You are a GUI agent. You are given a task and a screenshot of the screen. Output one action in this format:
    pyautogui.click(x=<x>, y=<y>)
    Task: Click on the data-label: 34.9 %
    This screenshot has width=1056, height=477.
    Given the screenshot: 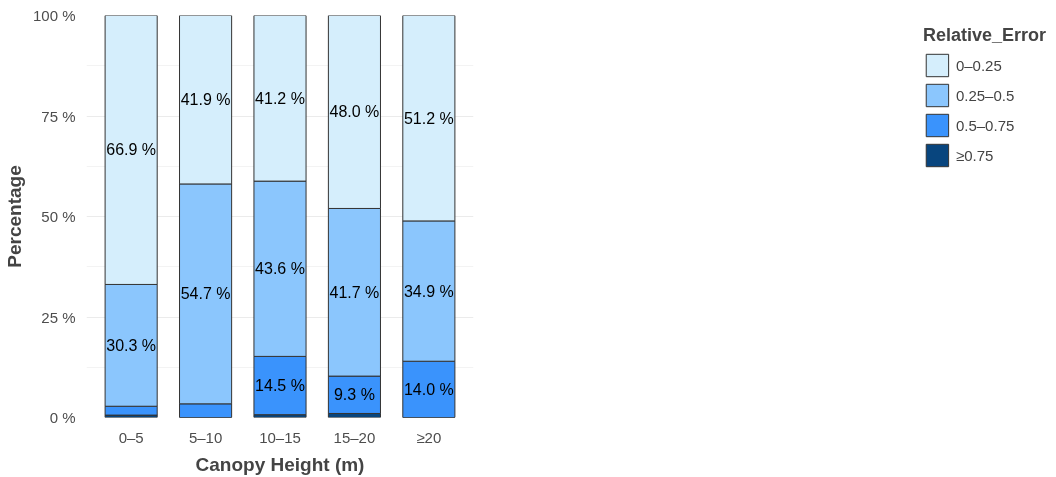 What is the action you would take?
    pyautogui.click(x=428, y=291)
    